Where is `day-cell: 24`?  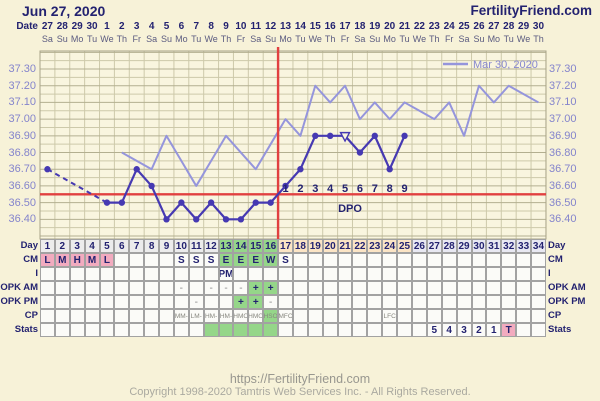
day-cell: 24 is located at coordinates (390, 246).